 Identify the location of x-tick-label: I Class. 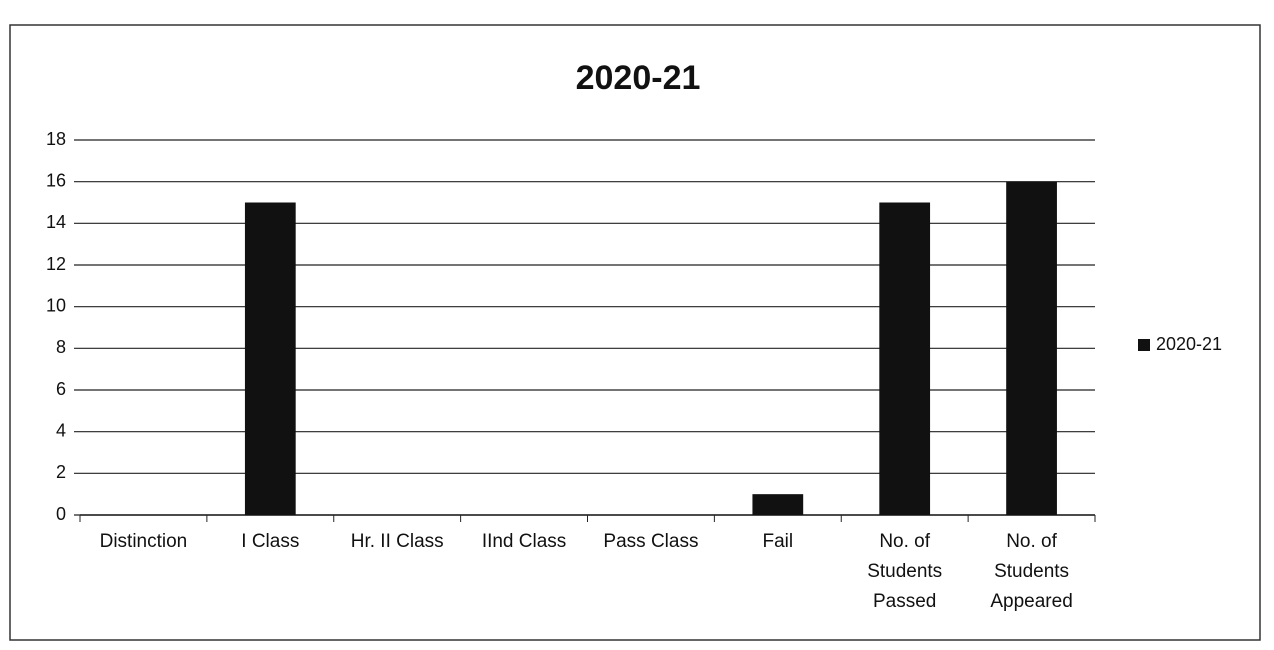
(270, 541).